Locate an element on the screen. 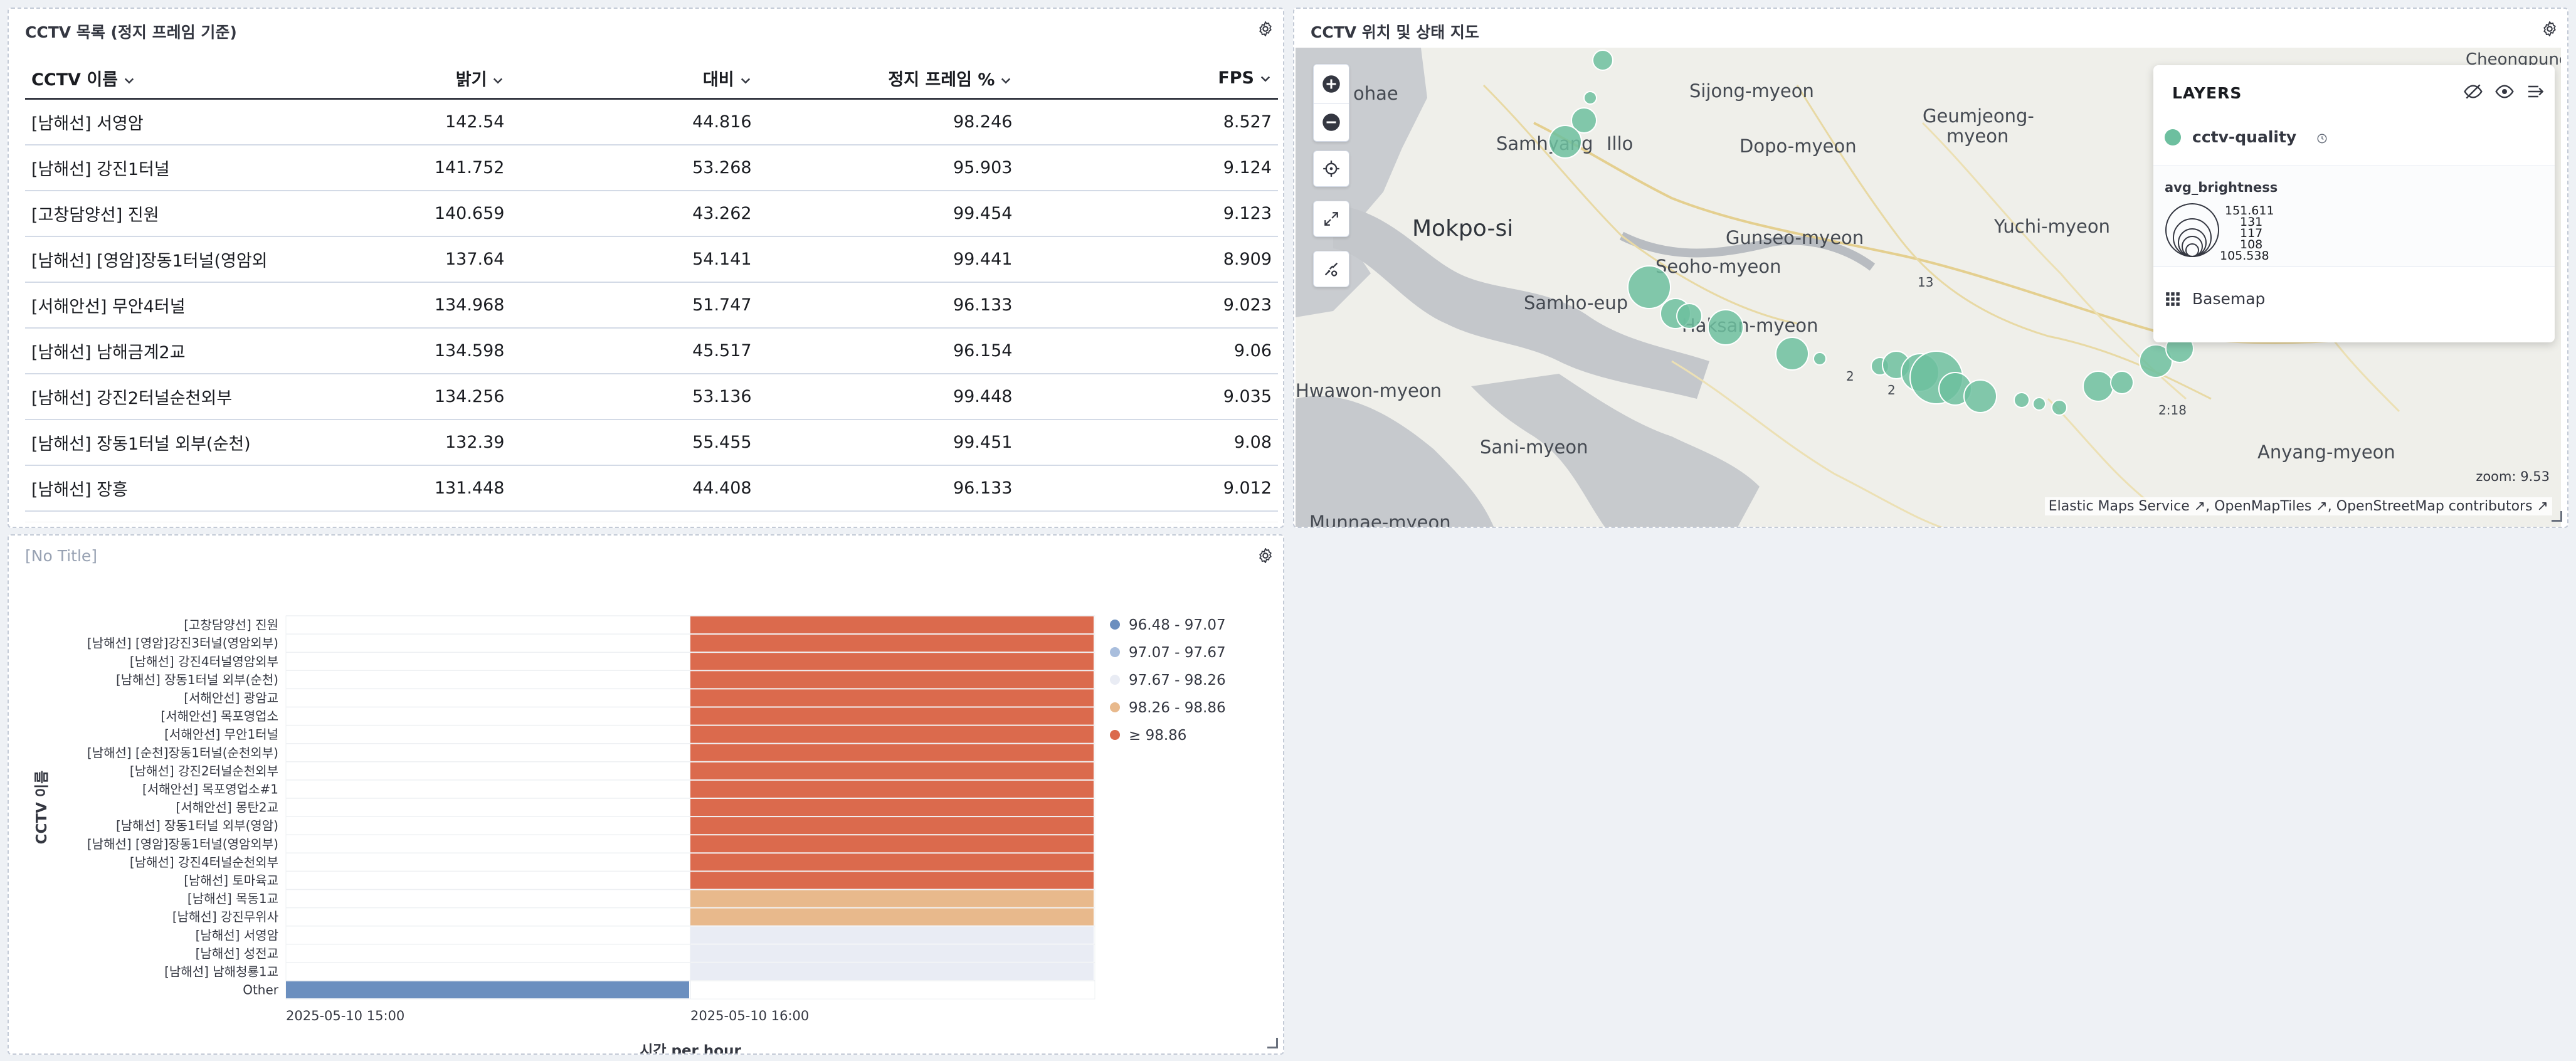  eye-icon is located at coordinates (2504, 92).